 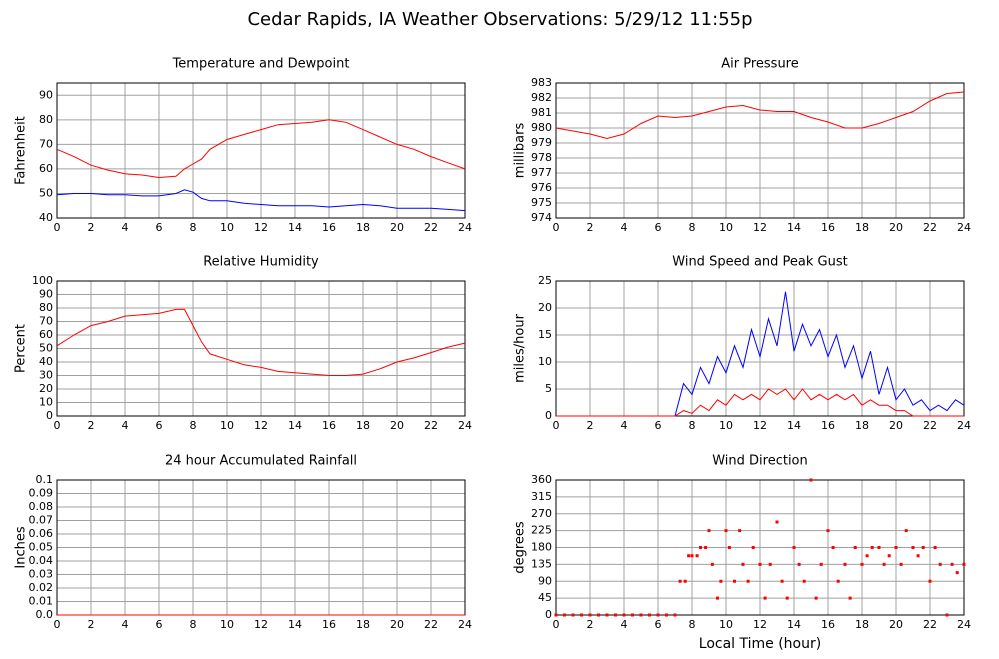 I want to click on y-axis-label: Inches, so click(x=21, y=547).